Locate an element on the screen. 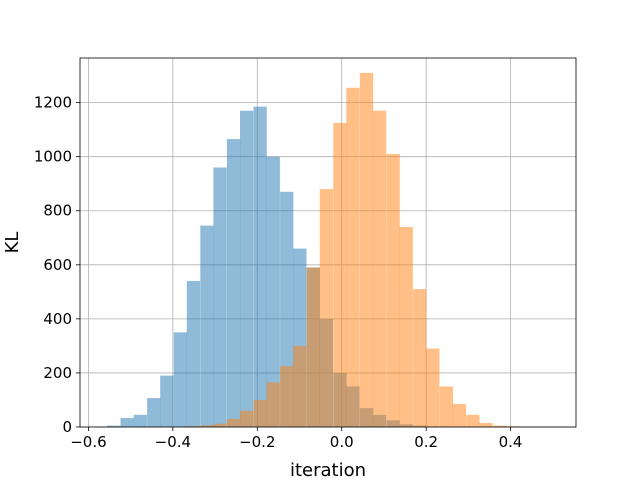  x-tick-label: −0.4 is located at coordinates (173, 442).